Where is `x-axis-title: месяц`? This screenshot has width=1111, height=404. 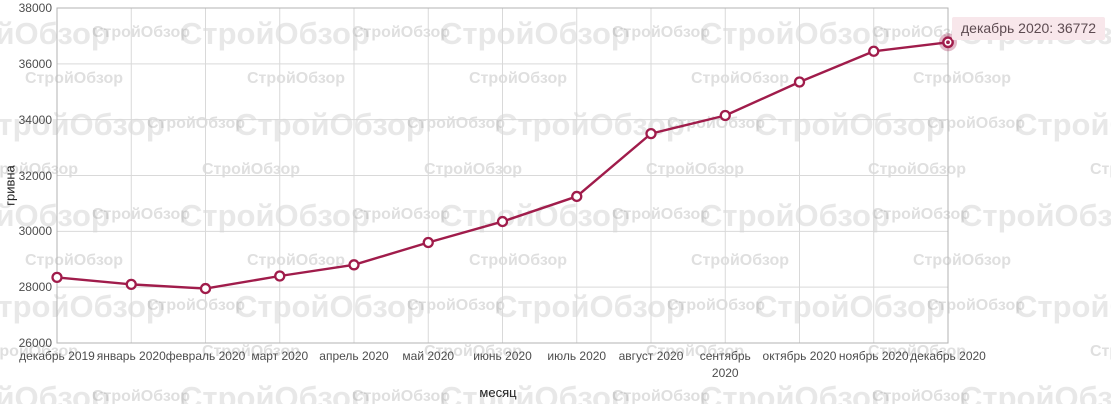 x-axis-title: месяц is located at coordinates (498, 392).